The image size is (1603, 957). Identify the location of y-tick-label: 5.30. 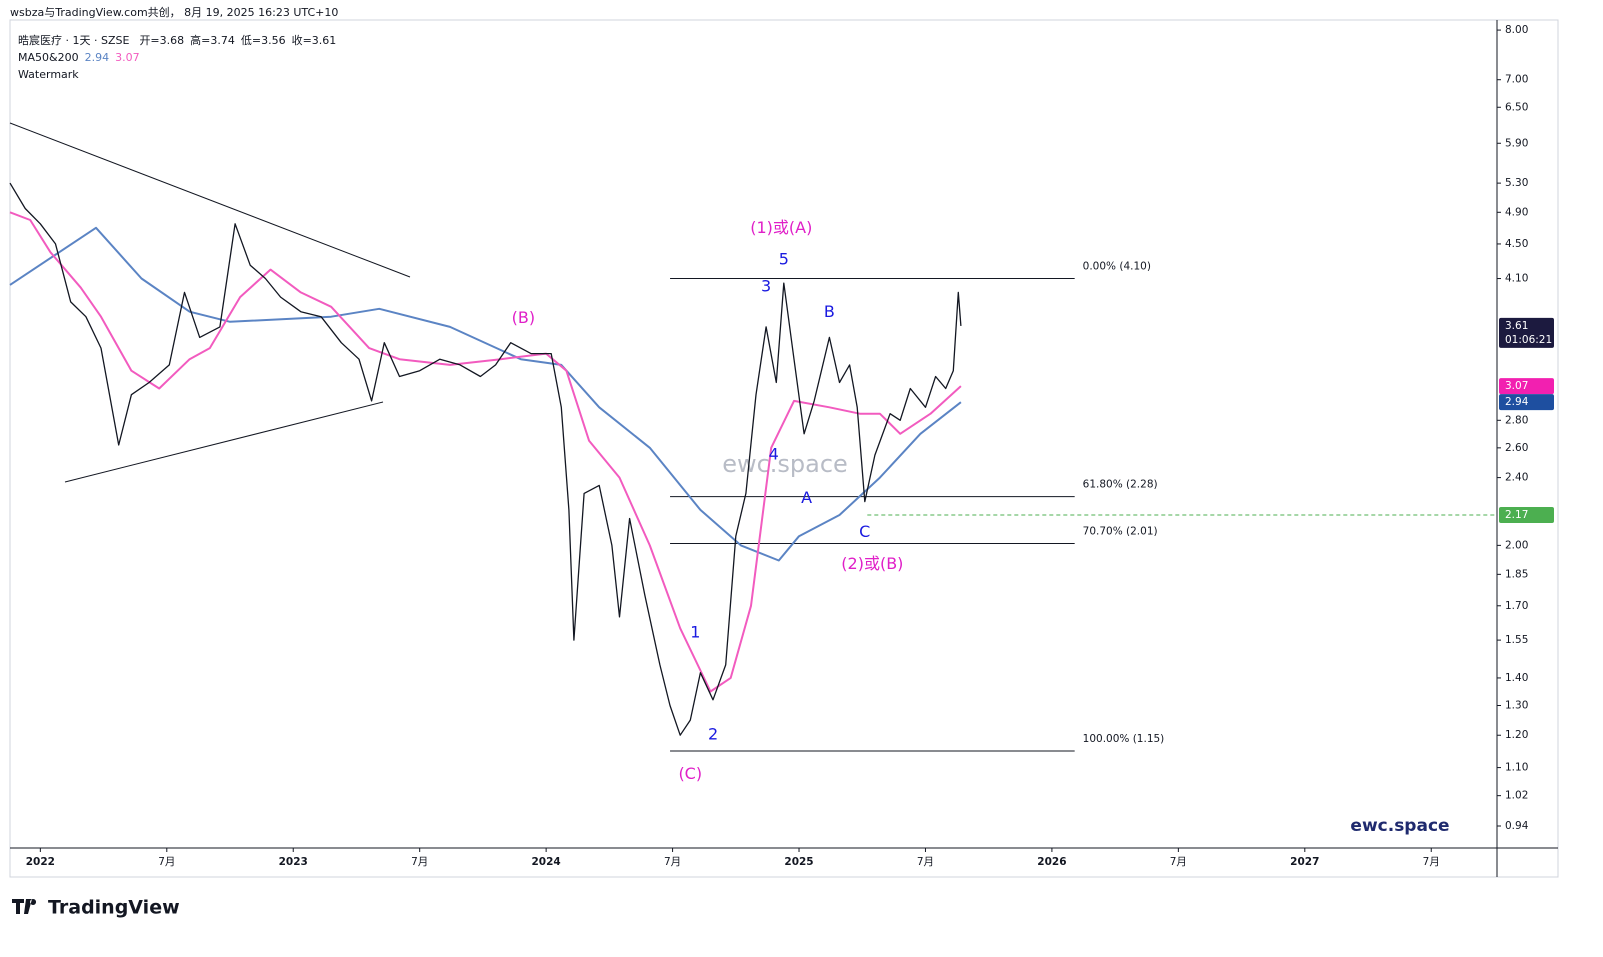
(1516, 183).